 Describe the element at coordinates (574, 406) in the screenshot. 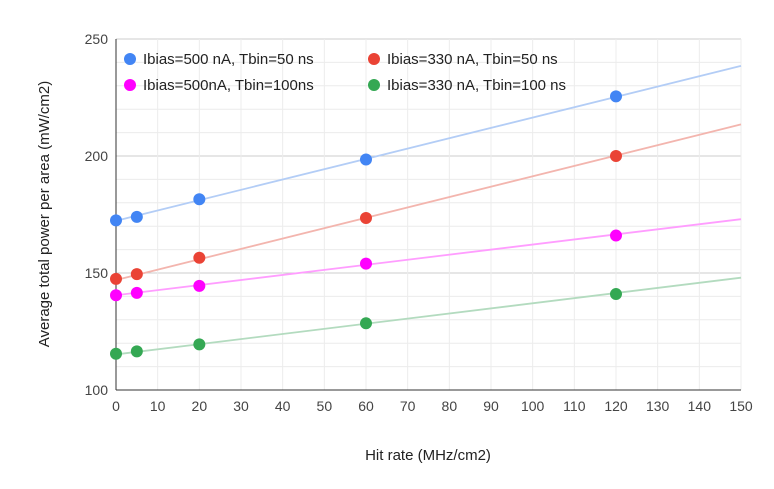

I see `x-tick-label: 110` at that location.